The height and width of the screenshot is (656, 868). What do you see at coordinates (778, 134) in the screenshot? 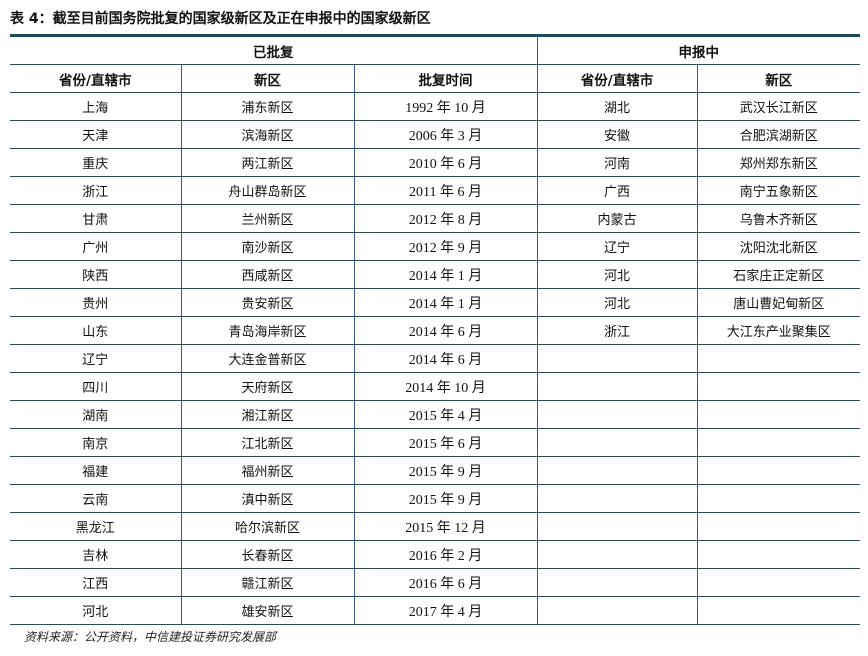
I see `table-cell: 合肥滨湖新区` at bounding box center [778, 134].